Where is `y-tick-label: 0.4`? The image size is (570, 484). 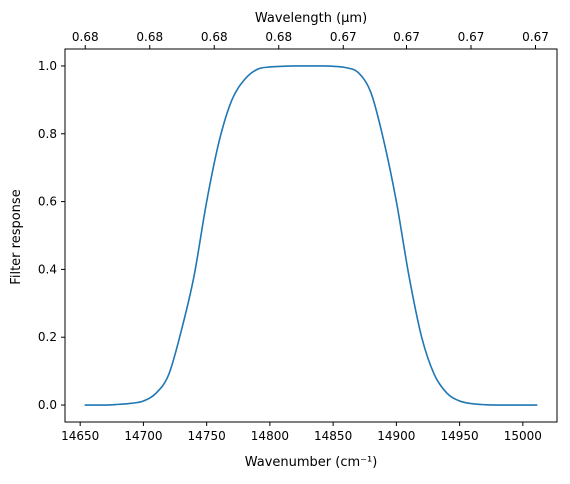
y-tick-label: 0.4 is located at coordinates (47, 269).